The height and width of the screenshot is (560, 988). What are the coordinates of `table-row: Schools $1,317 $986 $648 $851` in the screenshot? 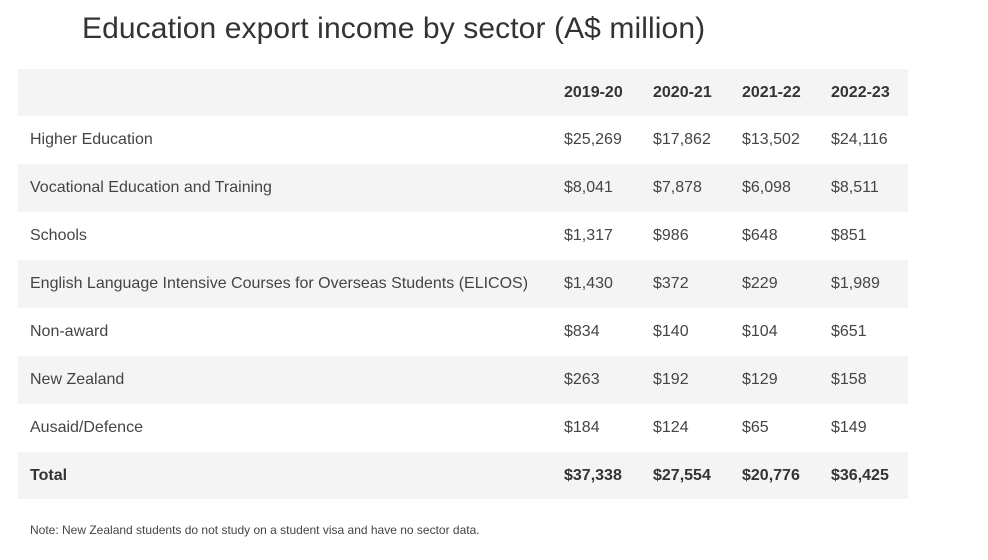 It's located at (463, 236).